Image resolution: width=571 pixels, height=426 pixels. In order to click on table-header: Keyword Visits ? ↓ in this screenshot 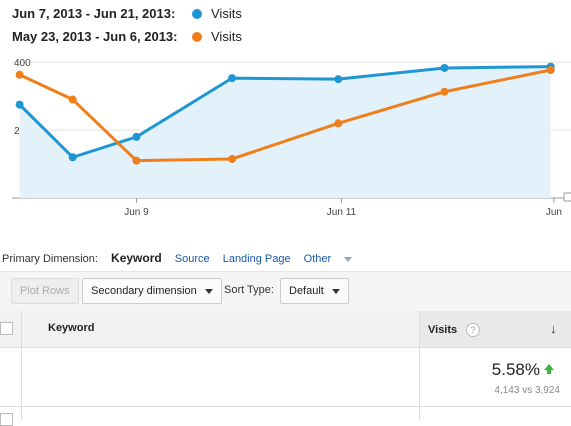, I will do `click(285, 329)`.